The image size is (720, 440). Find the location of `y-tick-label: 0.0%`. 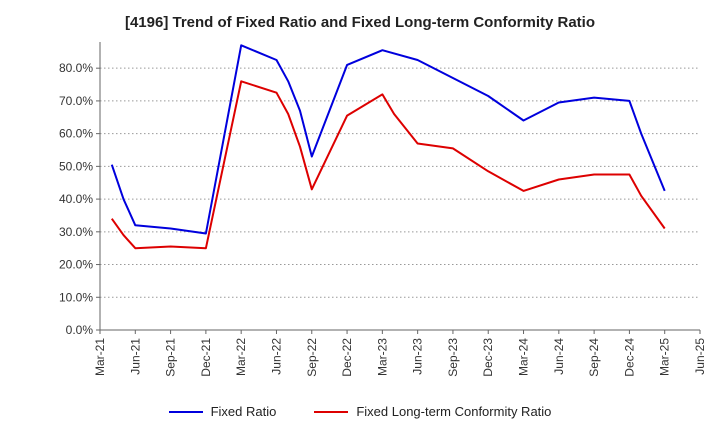

y-tick-label: 0.0% is located at coordinates (80, 330).